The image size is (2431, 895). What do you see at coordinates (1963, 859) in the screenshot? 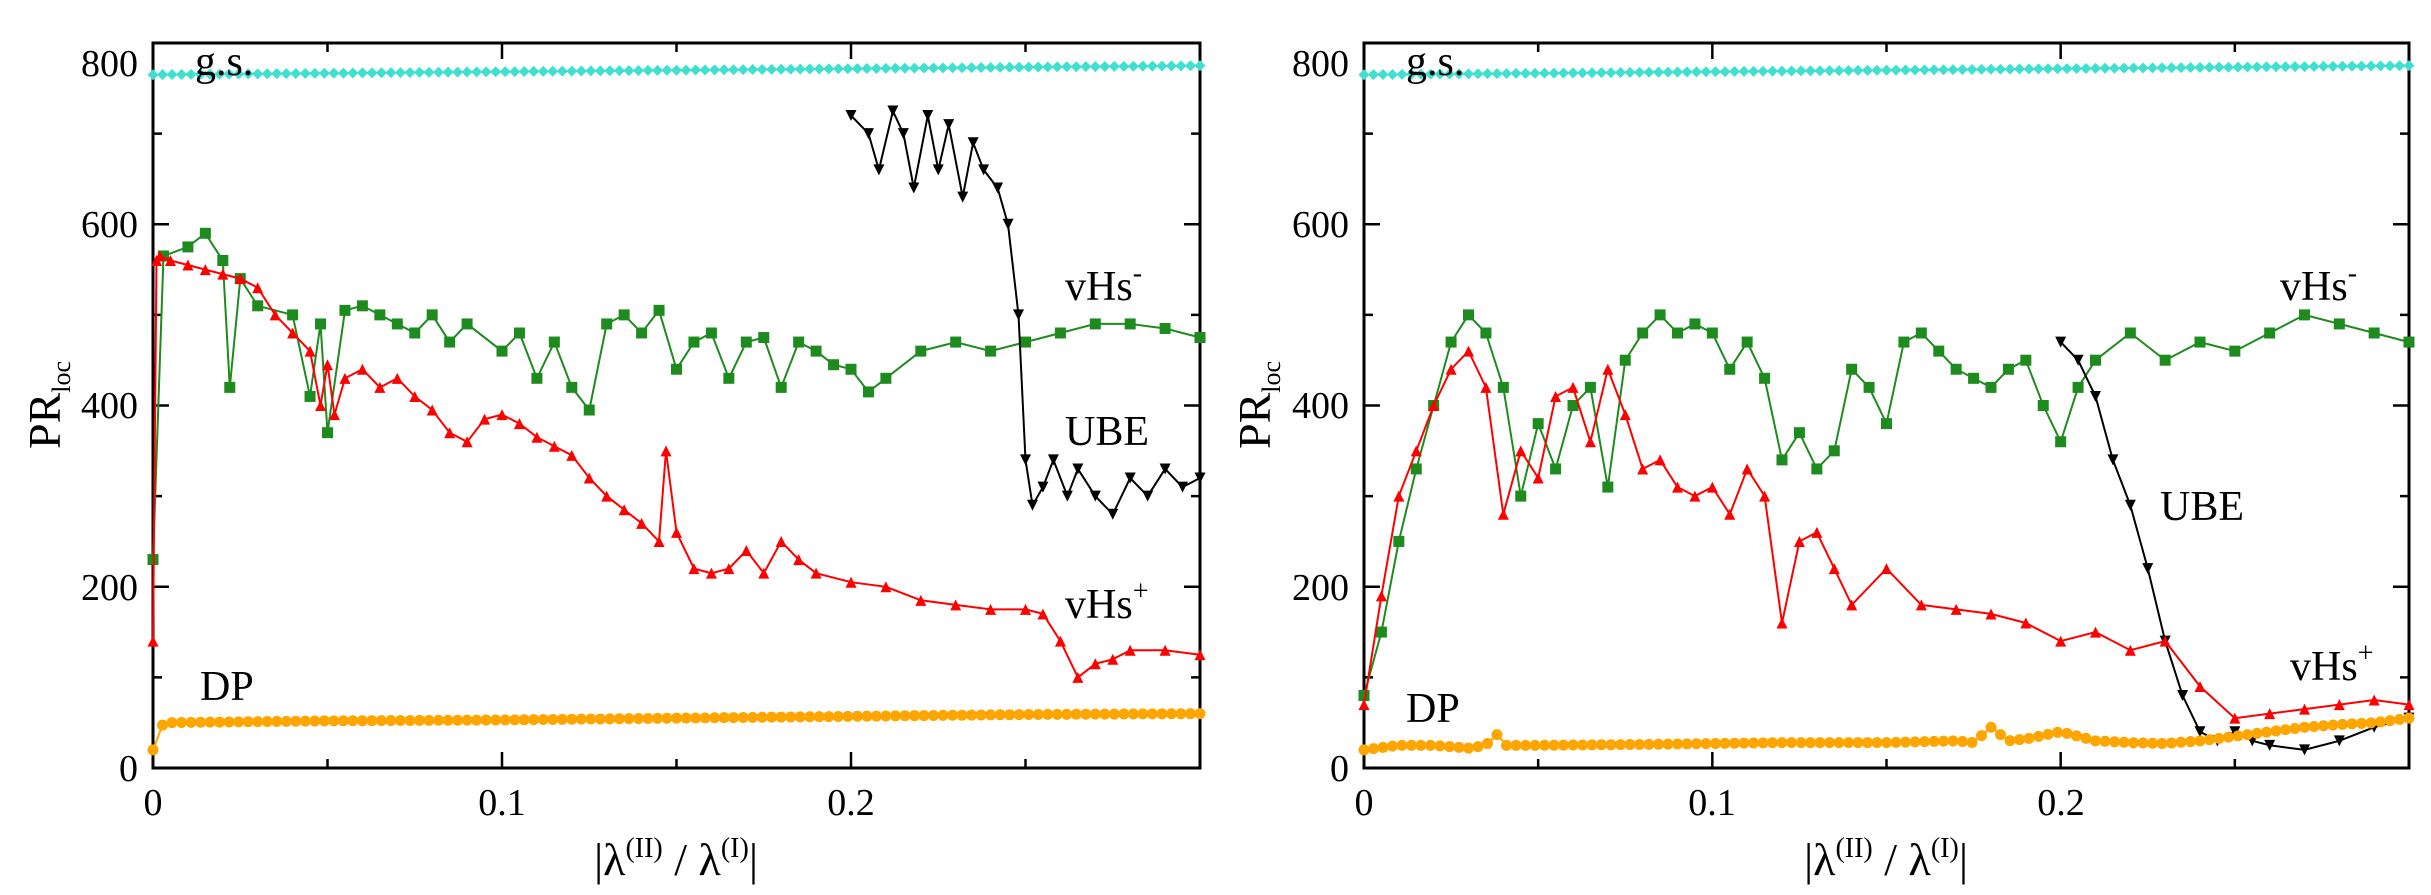
I see `right-xlabel-post: |` at bounding box center [1963, 859].